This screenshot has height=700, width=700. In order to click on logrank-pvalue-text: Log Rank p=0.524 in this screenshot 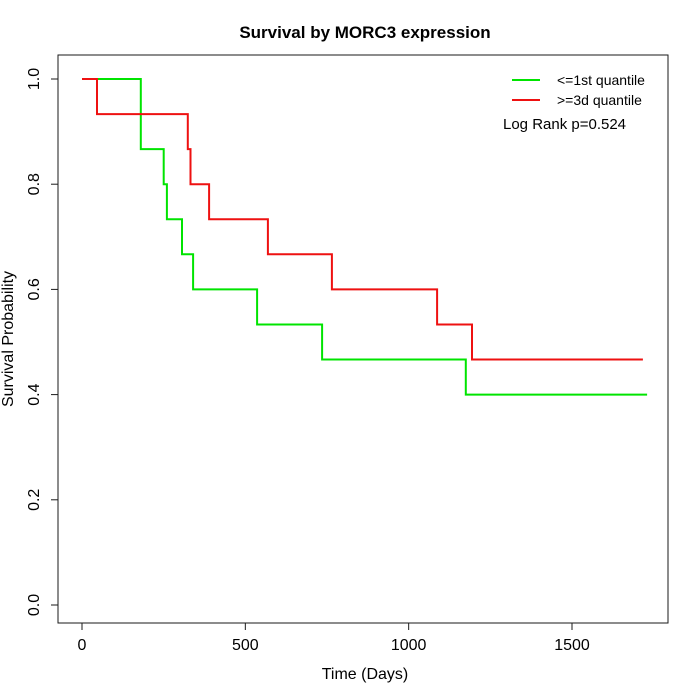, I will do `click(564, 124)`.